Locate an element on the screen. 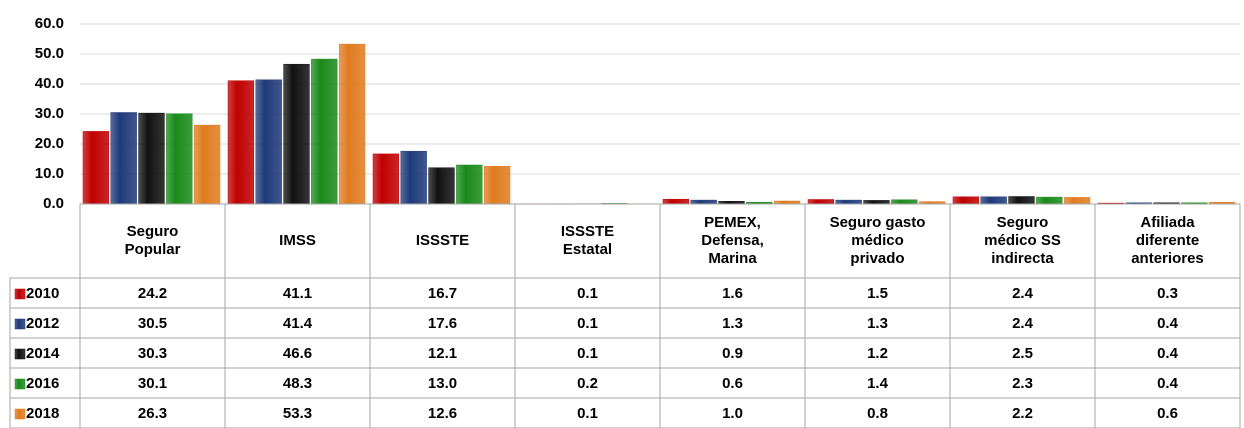 This screenshot has width=1244, height=428. table-value: 46.6 is located at coordinates (297, 353).